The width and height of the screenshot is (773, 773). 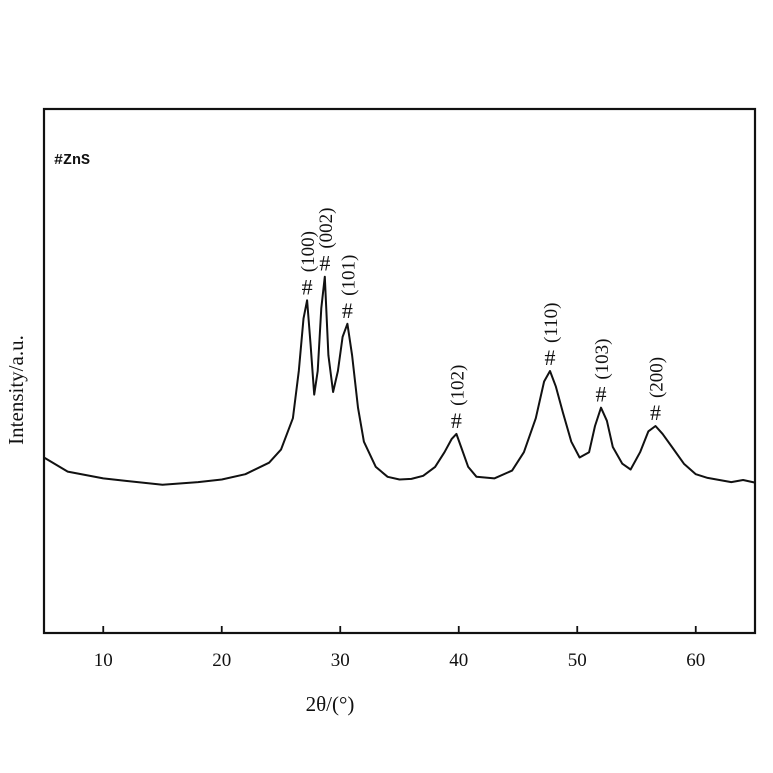 What do you see at coordinates (340, 660) in the screenshot?
I see `x-tick-label: 30` at bounding box center [340, 660].